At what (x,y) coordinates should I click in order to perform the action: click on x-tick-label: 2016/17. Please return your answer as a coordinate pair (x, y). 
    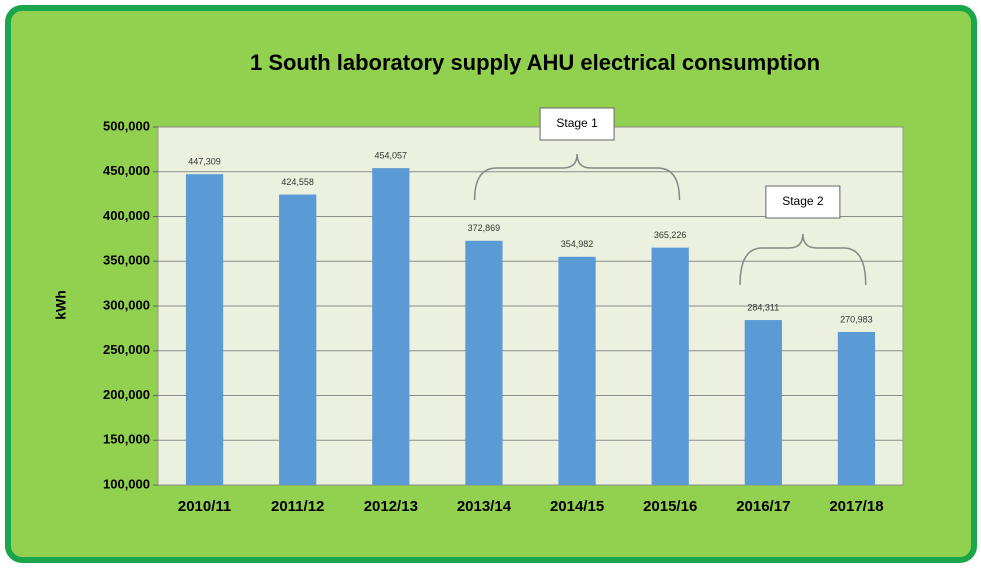
    Looking at the image, I should click on (763, 506).